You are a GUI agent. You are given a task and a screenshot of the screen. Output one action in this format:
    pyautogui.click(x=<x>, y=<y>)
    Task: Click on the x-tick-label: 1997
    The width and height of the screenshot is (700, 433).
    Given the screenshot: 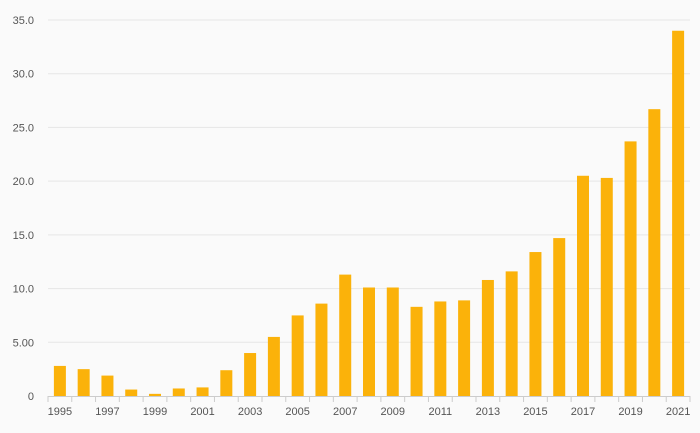 What is the action you would take?
    pyautogui.click(x=107, y=412)
    